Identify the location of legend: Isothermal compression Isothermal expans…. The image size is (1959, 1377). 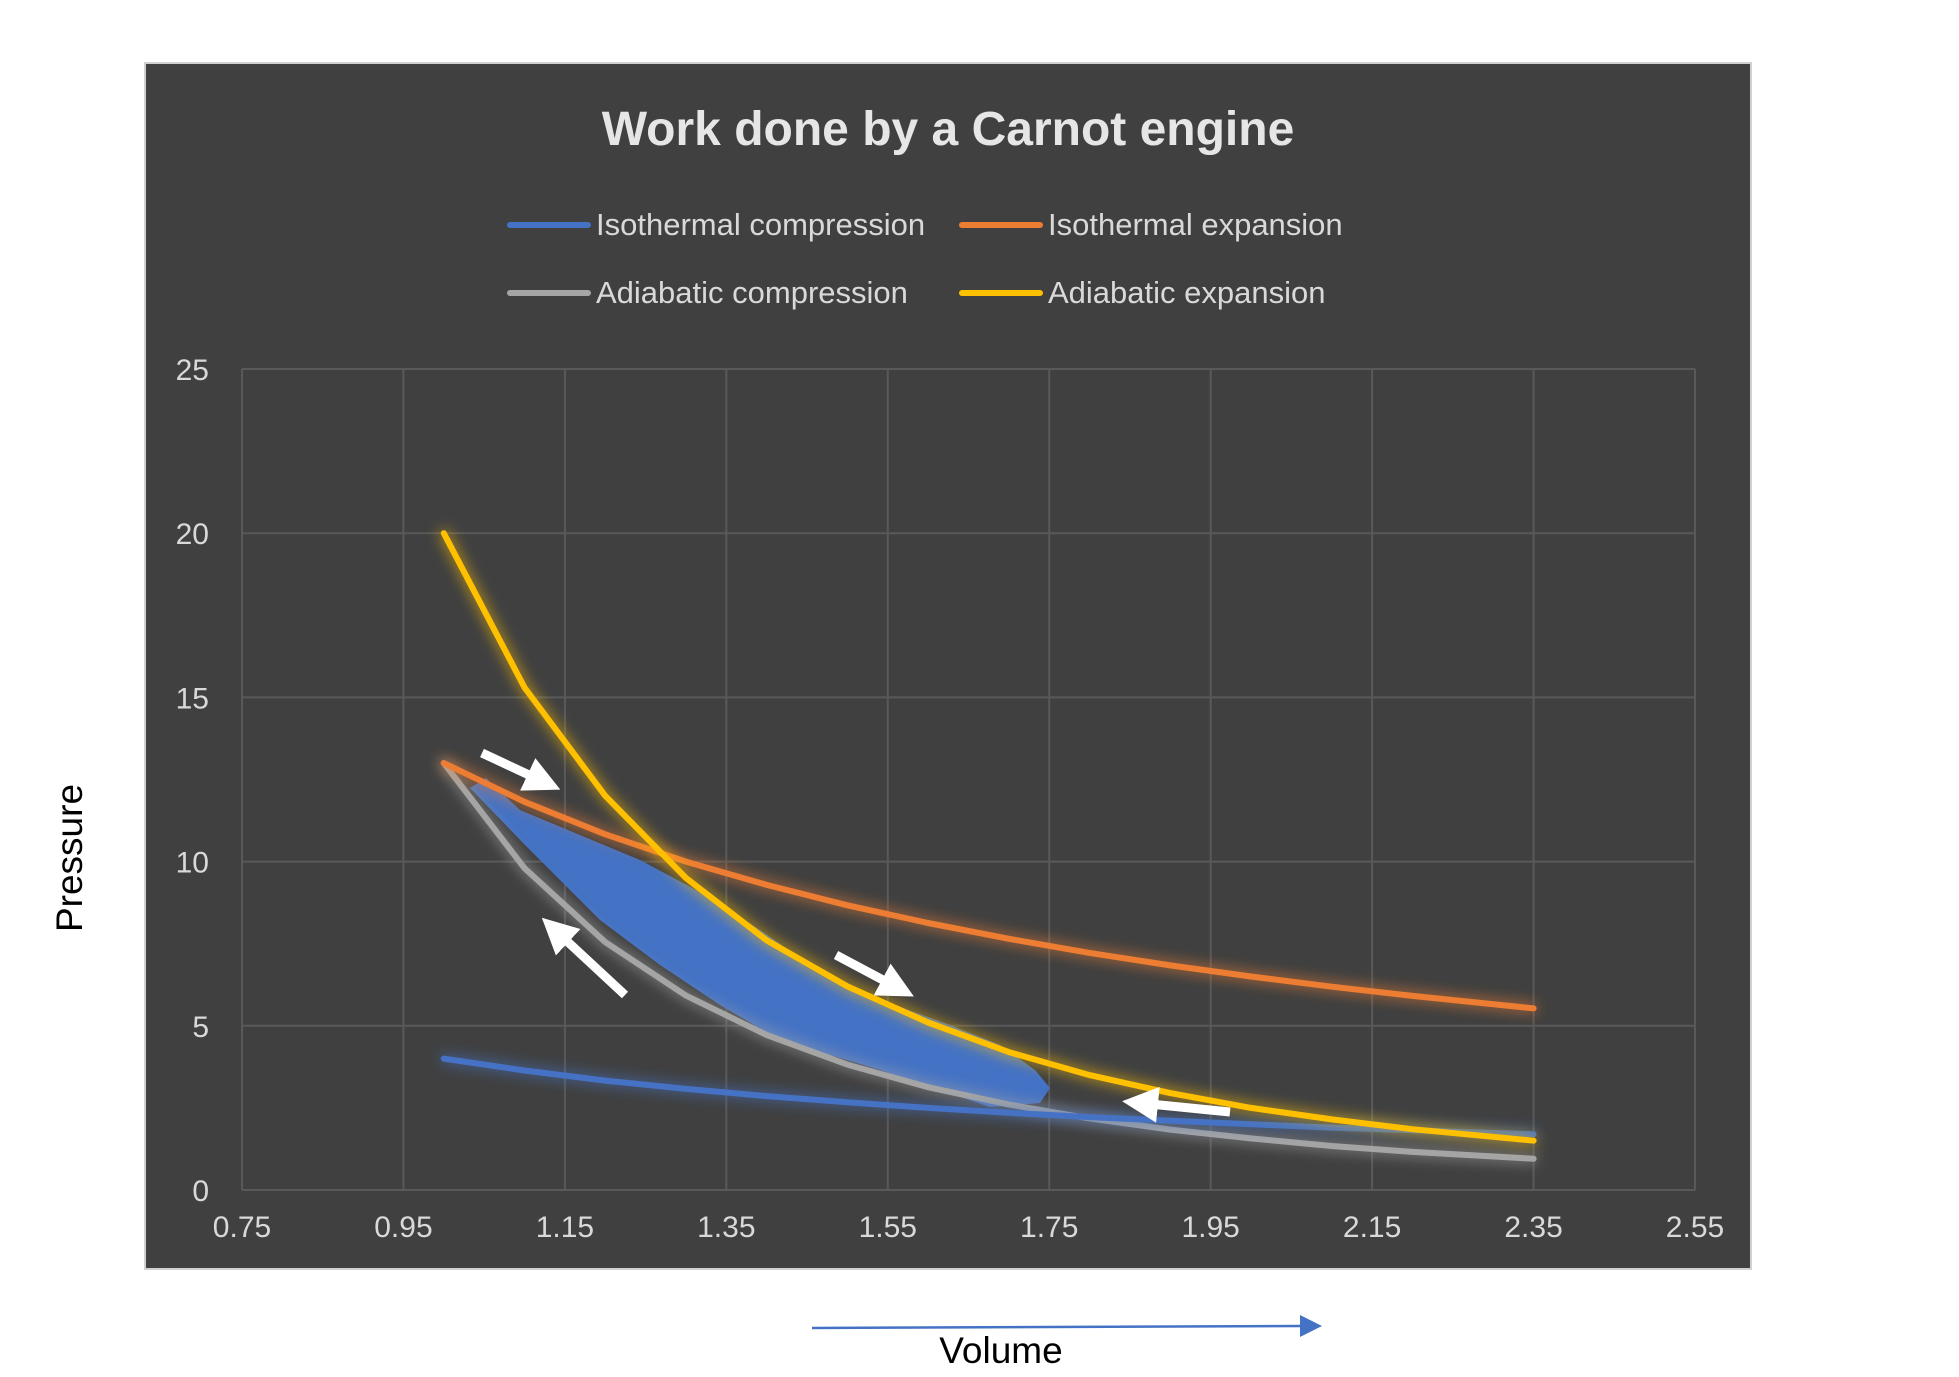
(925, 258).